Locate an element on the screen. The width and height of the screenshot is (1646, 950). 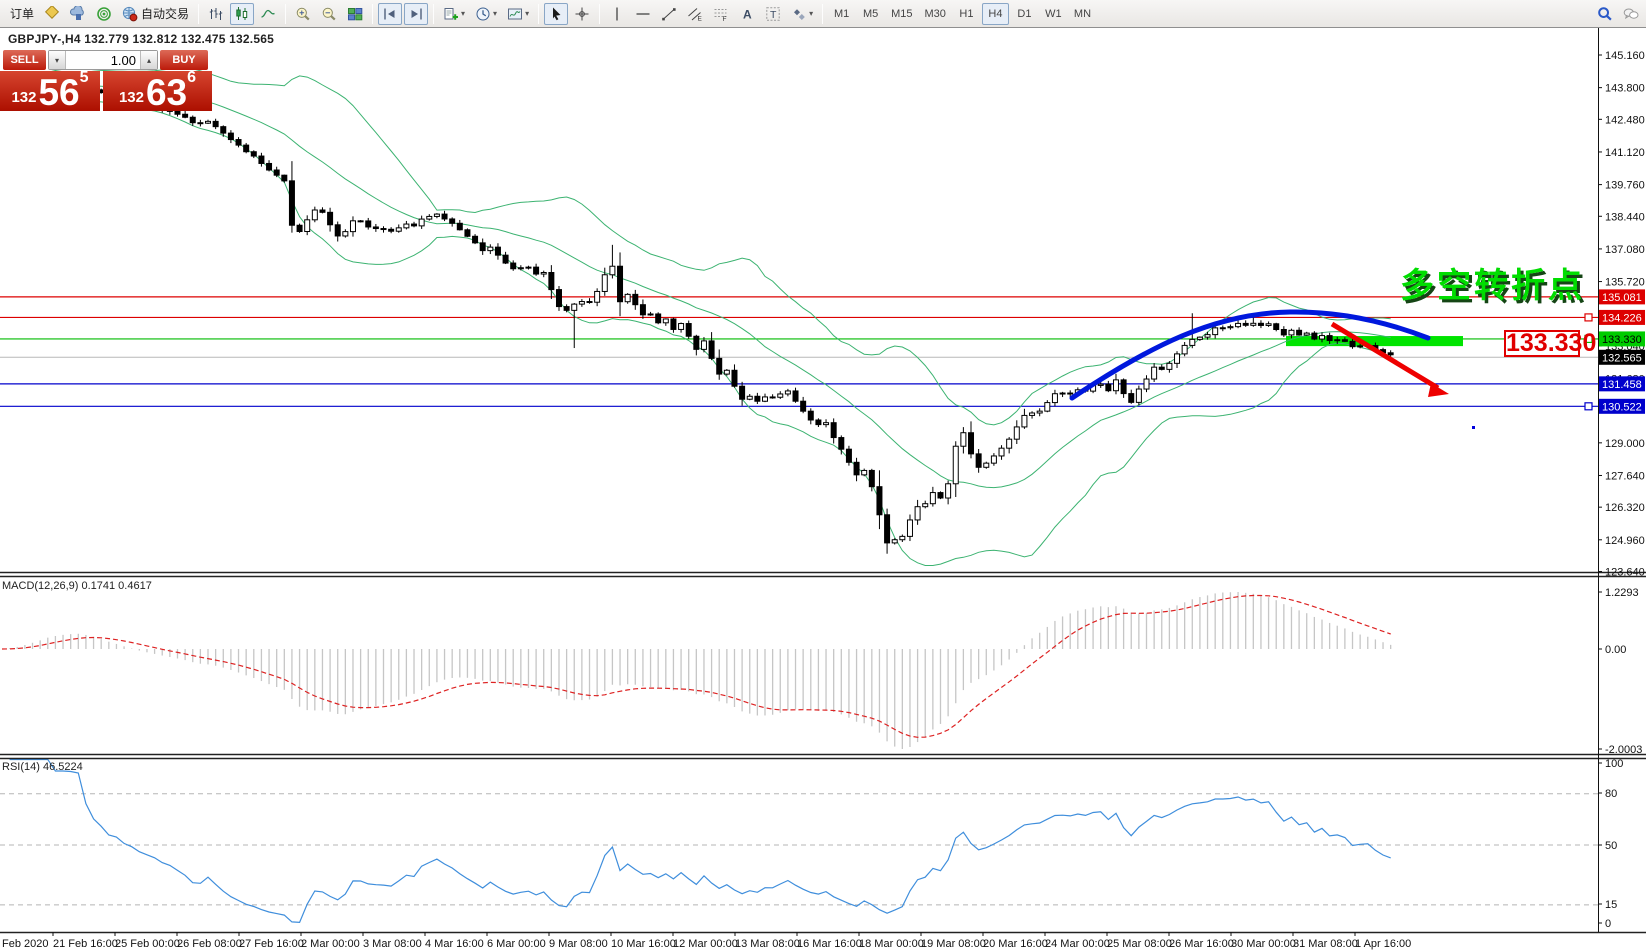
toolbar: 订单 自动交易 ▾ ▾ ▾ E F A T ▾ M1 M5 M15 M30 H1 H4 D1 W1 MN is located at coordinates (823, 14).